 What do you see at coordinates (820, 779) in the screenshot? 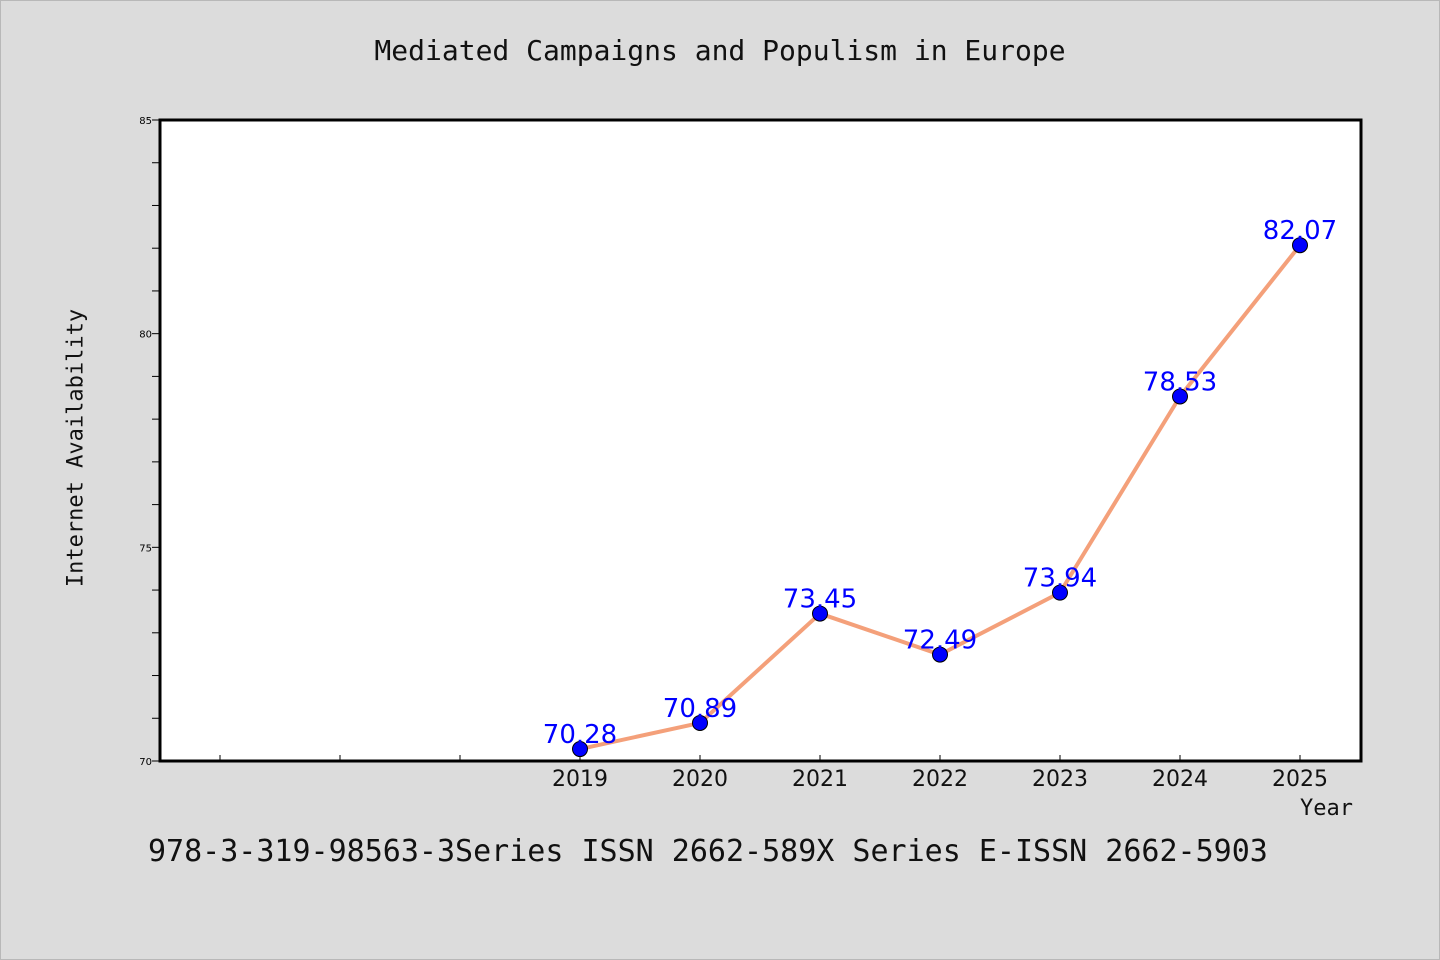
I see `x-tick-label: 2021` at bounding box center [820, 779].